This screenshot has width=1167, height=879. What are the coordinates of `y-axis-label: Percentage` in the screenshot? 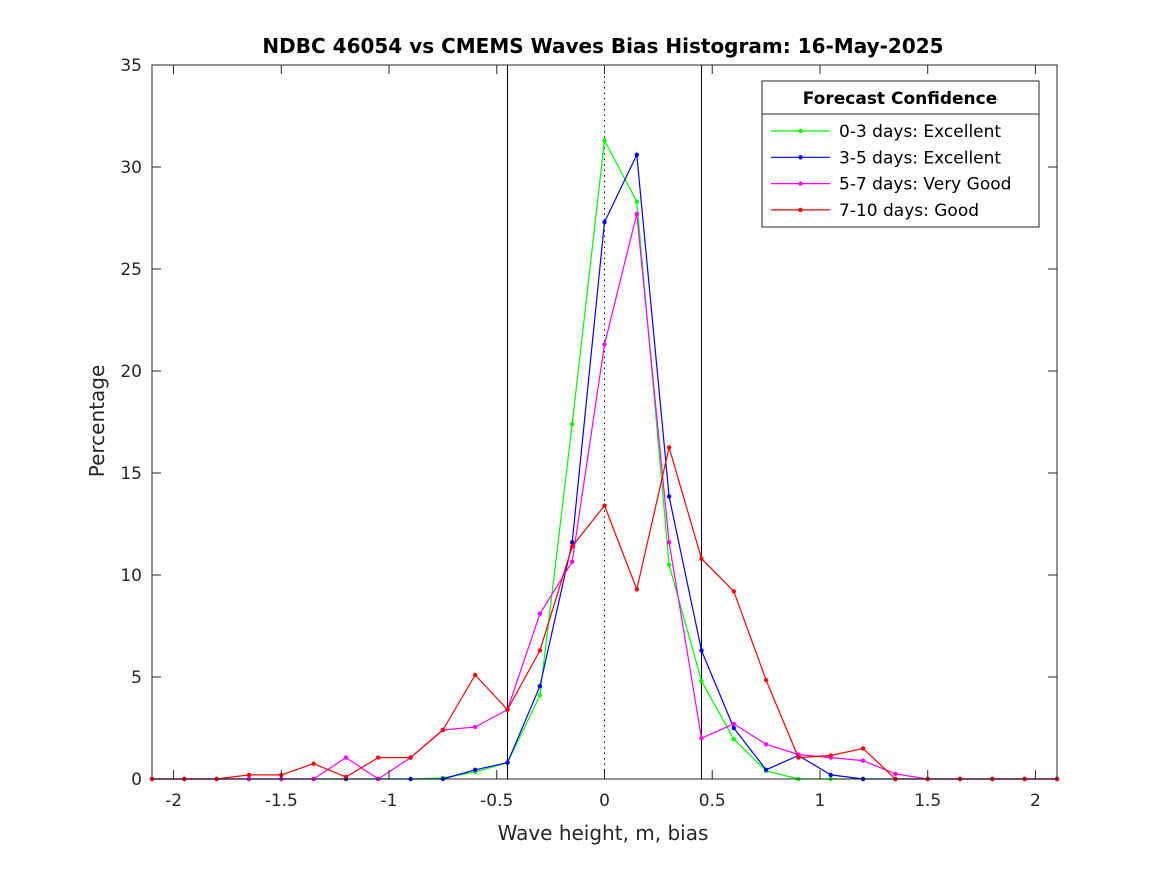 It's located at (97, 421).